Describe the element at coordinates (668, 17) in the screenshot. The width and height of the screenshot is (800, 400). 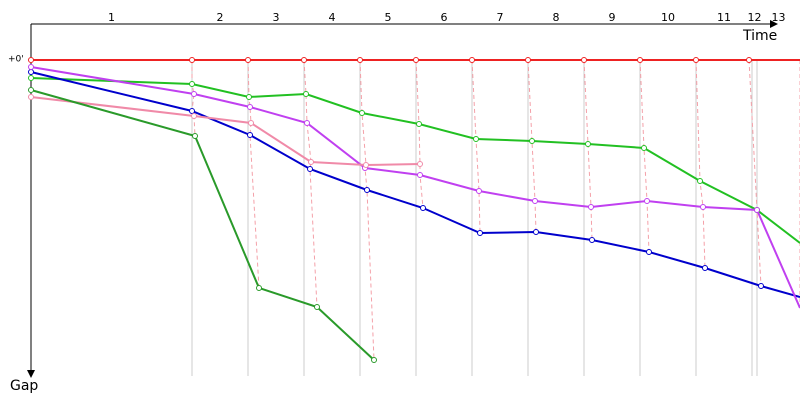
I see `lap-label: 10` at that location.